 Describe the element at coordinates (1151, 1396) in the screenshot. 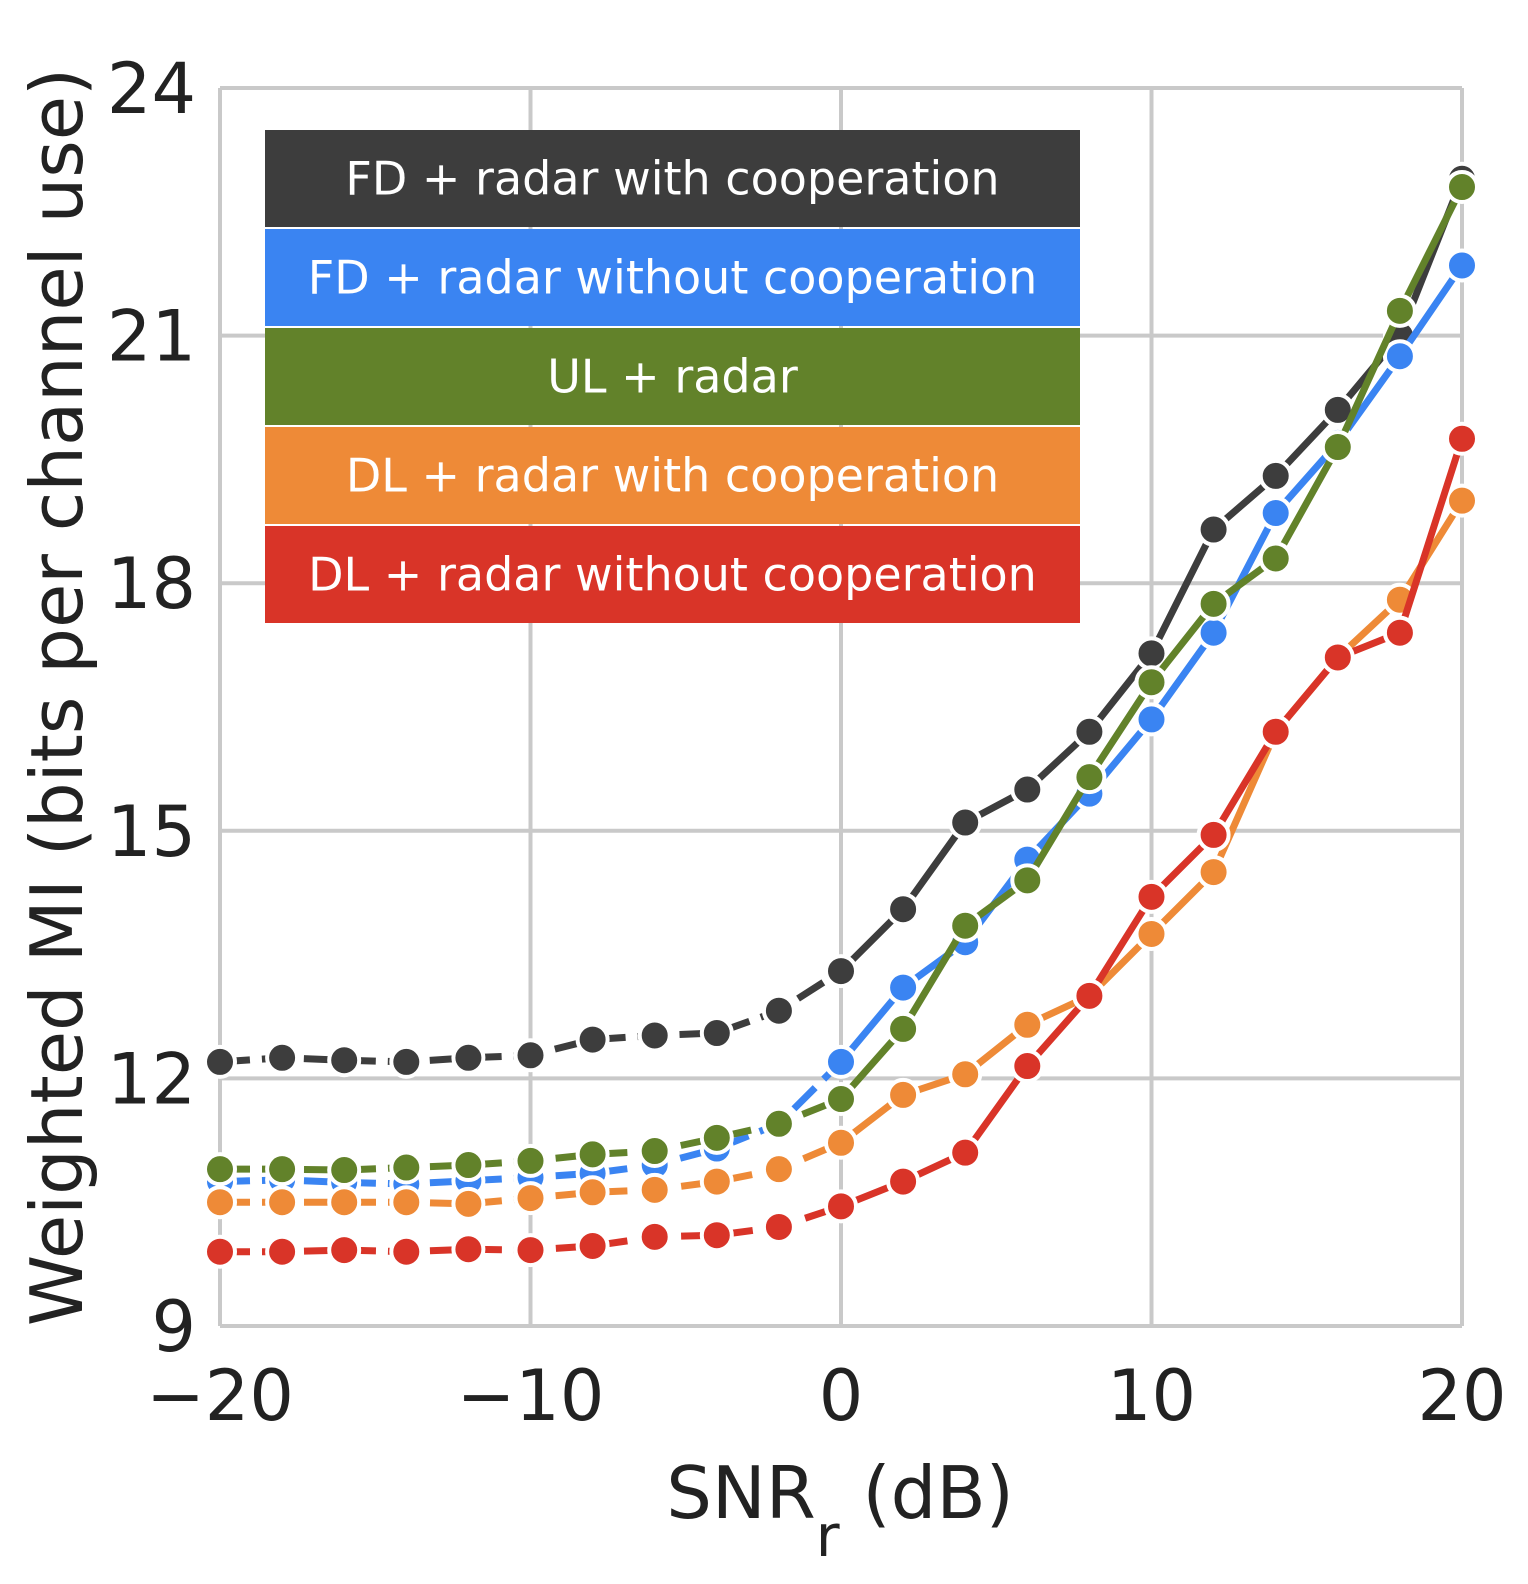

I see `x-tick-label: 10` at that location.